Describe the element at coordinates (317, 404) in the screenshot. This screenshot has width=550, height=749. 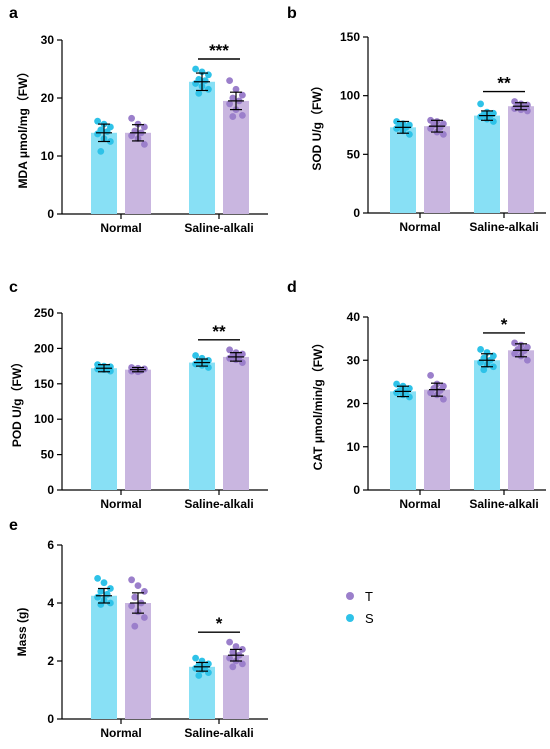
I see `y-axis-title: CAT μmol/min/g（FW）` at that location.